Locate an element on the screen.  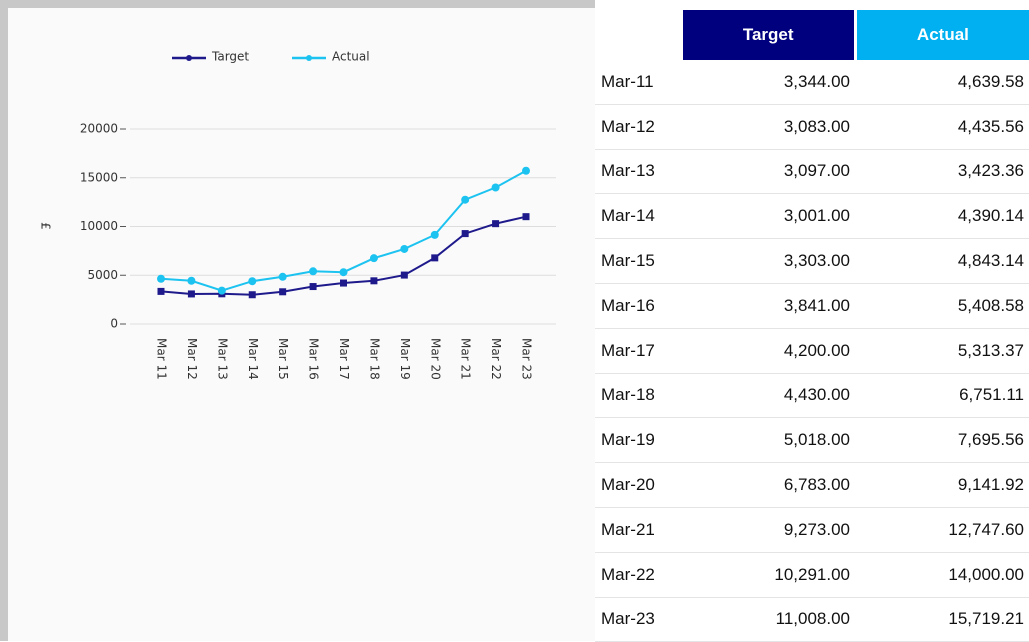
table-cell: Mar-21 is located at coordinates (628, 529).